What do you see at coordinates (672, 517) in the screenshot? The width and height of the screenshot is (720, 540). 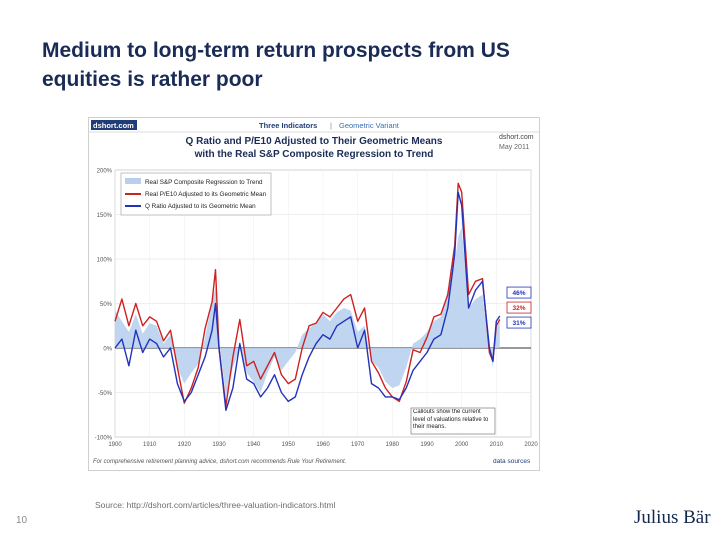 I see `julius-baer-logo: Julius Bär` at bounding box center [672, 517].